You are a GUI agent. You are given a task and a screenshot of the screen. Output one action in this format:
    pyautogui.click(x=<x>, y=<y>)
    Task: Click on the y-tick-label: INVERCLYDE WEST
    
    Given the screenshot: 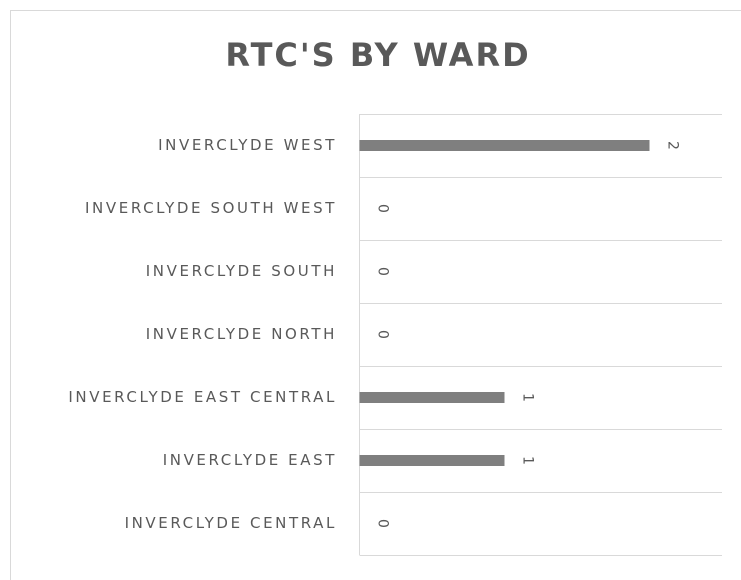 What is the action you would take?
    pyautogui.click(x=247, y=145)
    